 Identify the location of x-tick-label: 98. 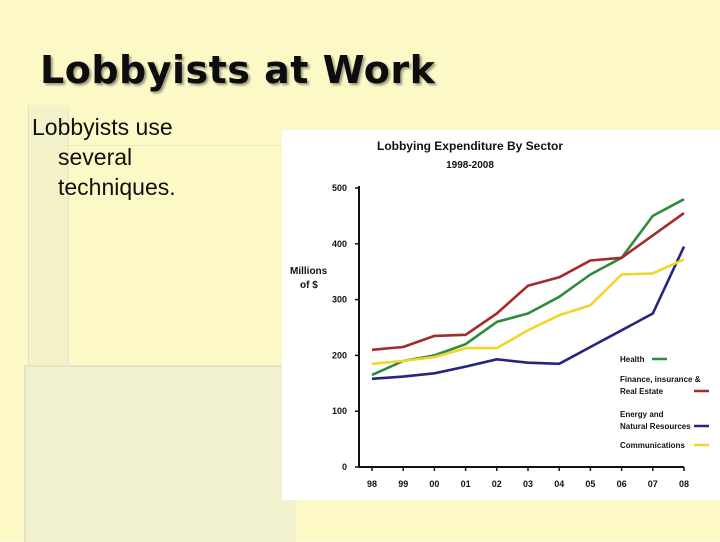
(372, 484).